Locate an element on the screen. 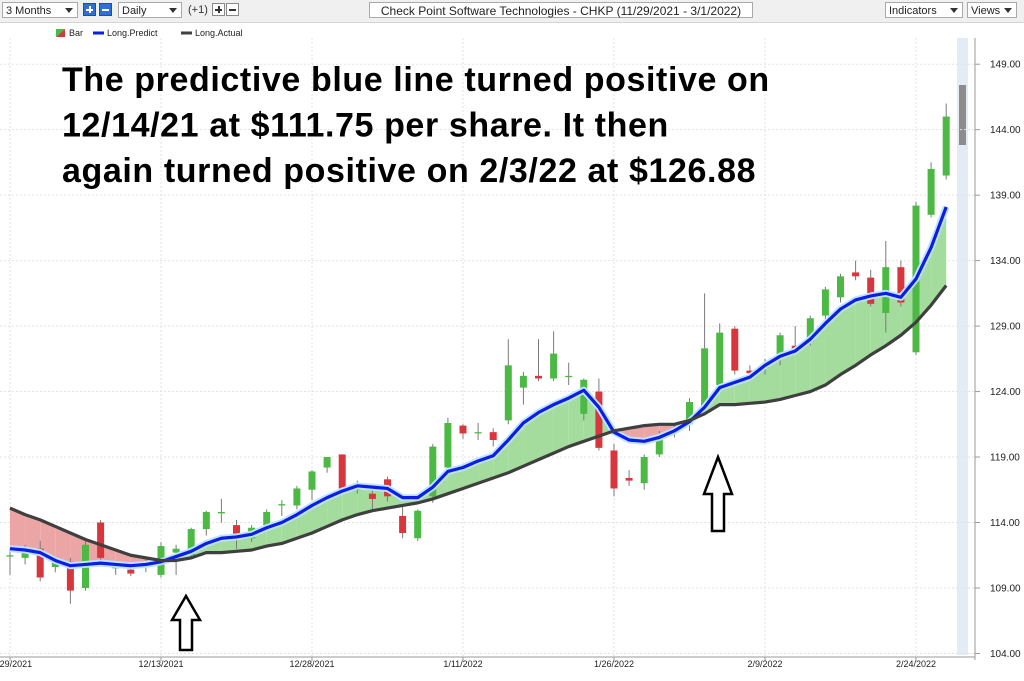 Image resolution: width=1024 pixels, height=681 pixels. offset-plus is located at coordinates (218, 9).